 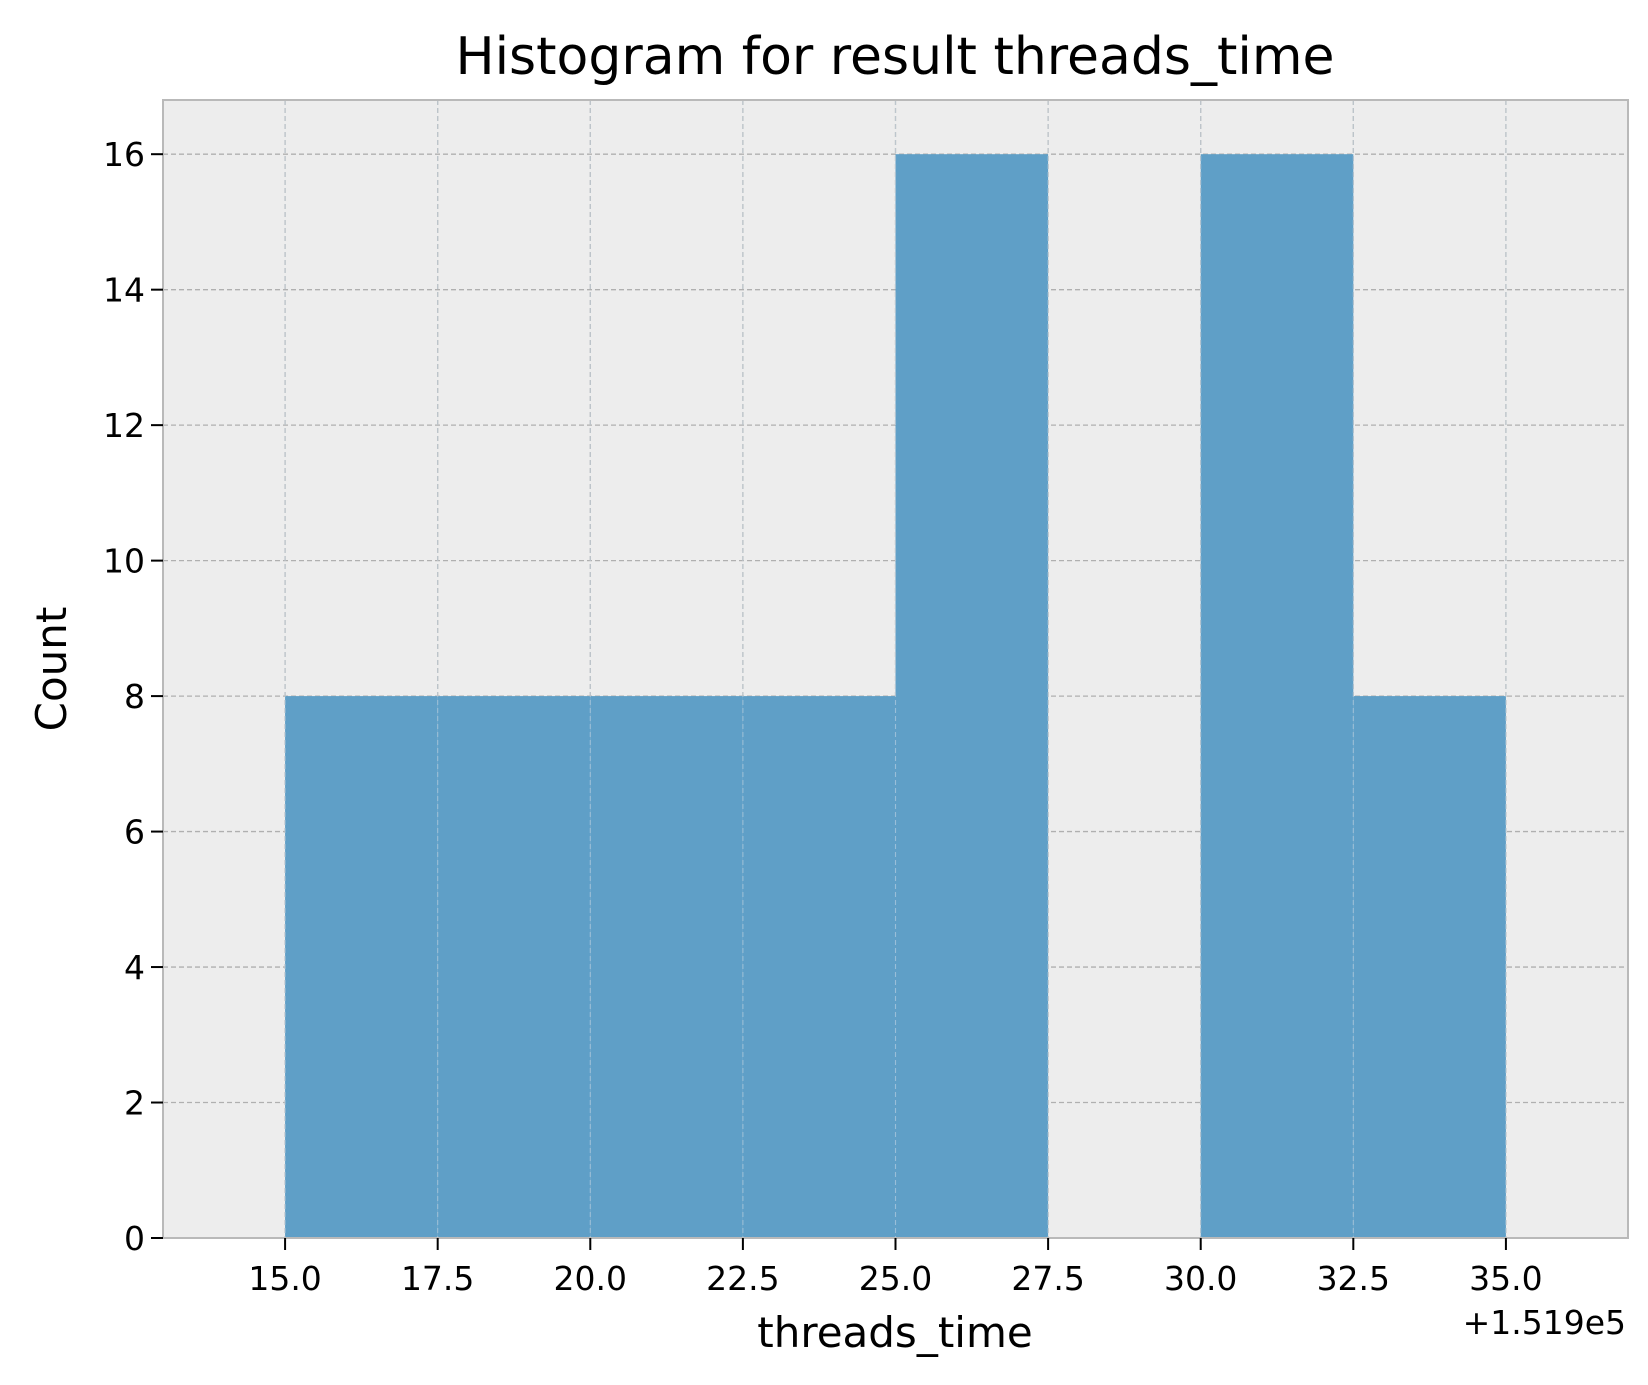 What do you see at coordinates (895, 57) in the screenshot?
I see `chart-title: Histogram for result threads_time` at bounding box center [895, 57].